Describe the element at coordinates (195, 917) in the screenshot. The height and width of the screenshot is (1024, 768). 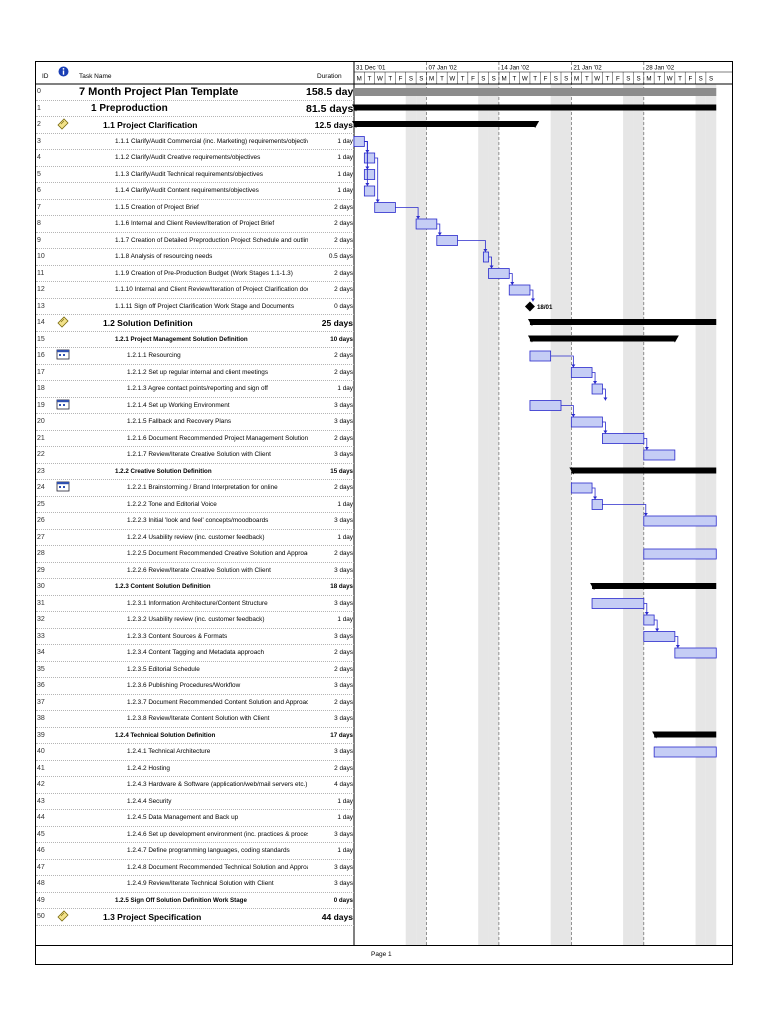
I see `task-row: 50 1.3 Project Specification 44 days` at that location.